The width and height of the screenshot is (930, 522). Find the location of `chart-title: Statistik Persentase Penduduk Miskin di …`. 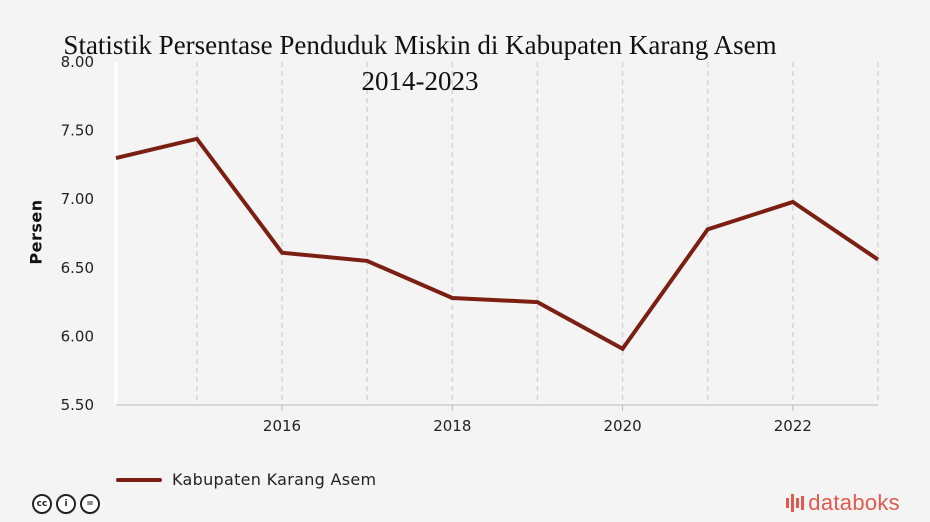

chart-title: Statistik Persentase Penduduk Miskin di … is located at coordinates (420, 45).